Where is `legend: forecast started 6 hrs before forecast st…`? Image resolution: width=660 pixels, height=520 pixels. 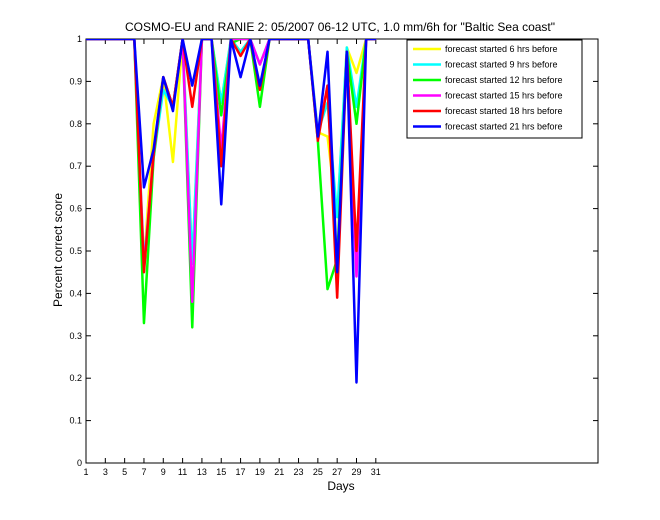 legend: forecast started 6 hrs before forecast st… is located at coordinates (494, 89).